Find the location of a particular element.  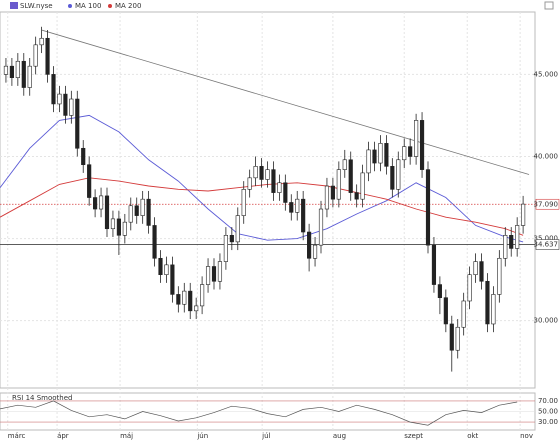

y-tick-label: 45.000 is located at coordinates (546, 74).